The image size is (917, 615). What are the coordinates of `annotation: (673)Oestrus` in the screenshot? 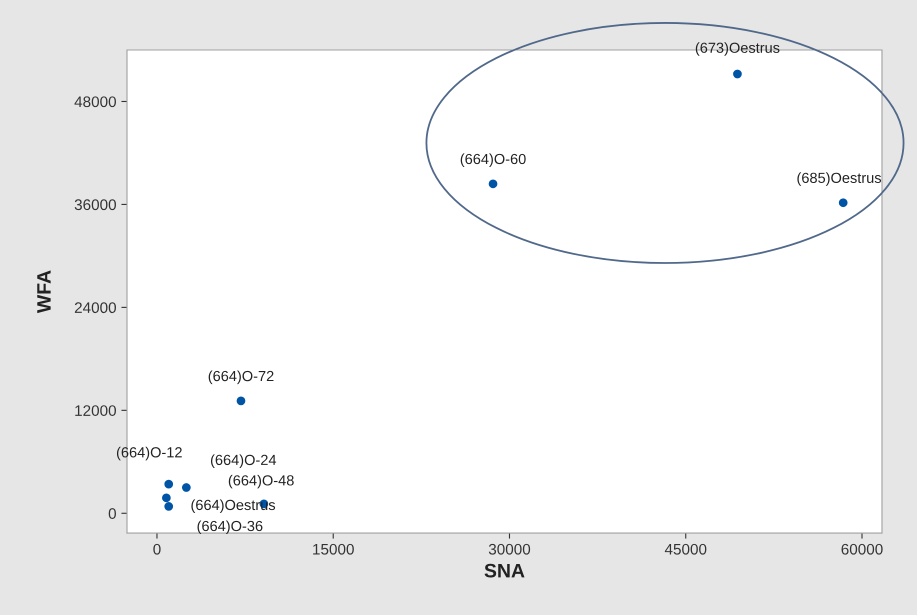 It's located at (738, 49).